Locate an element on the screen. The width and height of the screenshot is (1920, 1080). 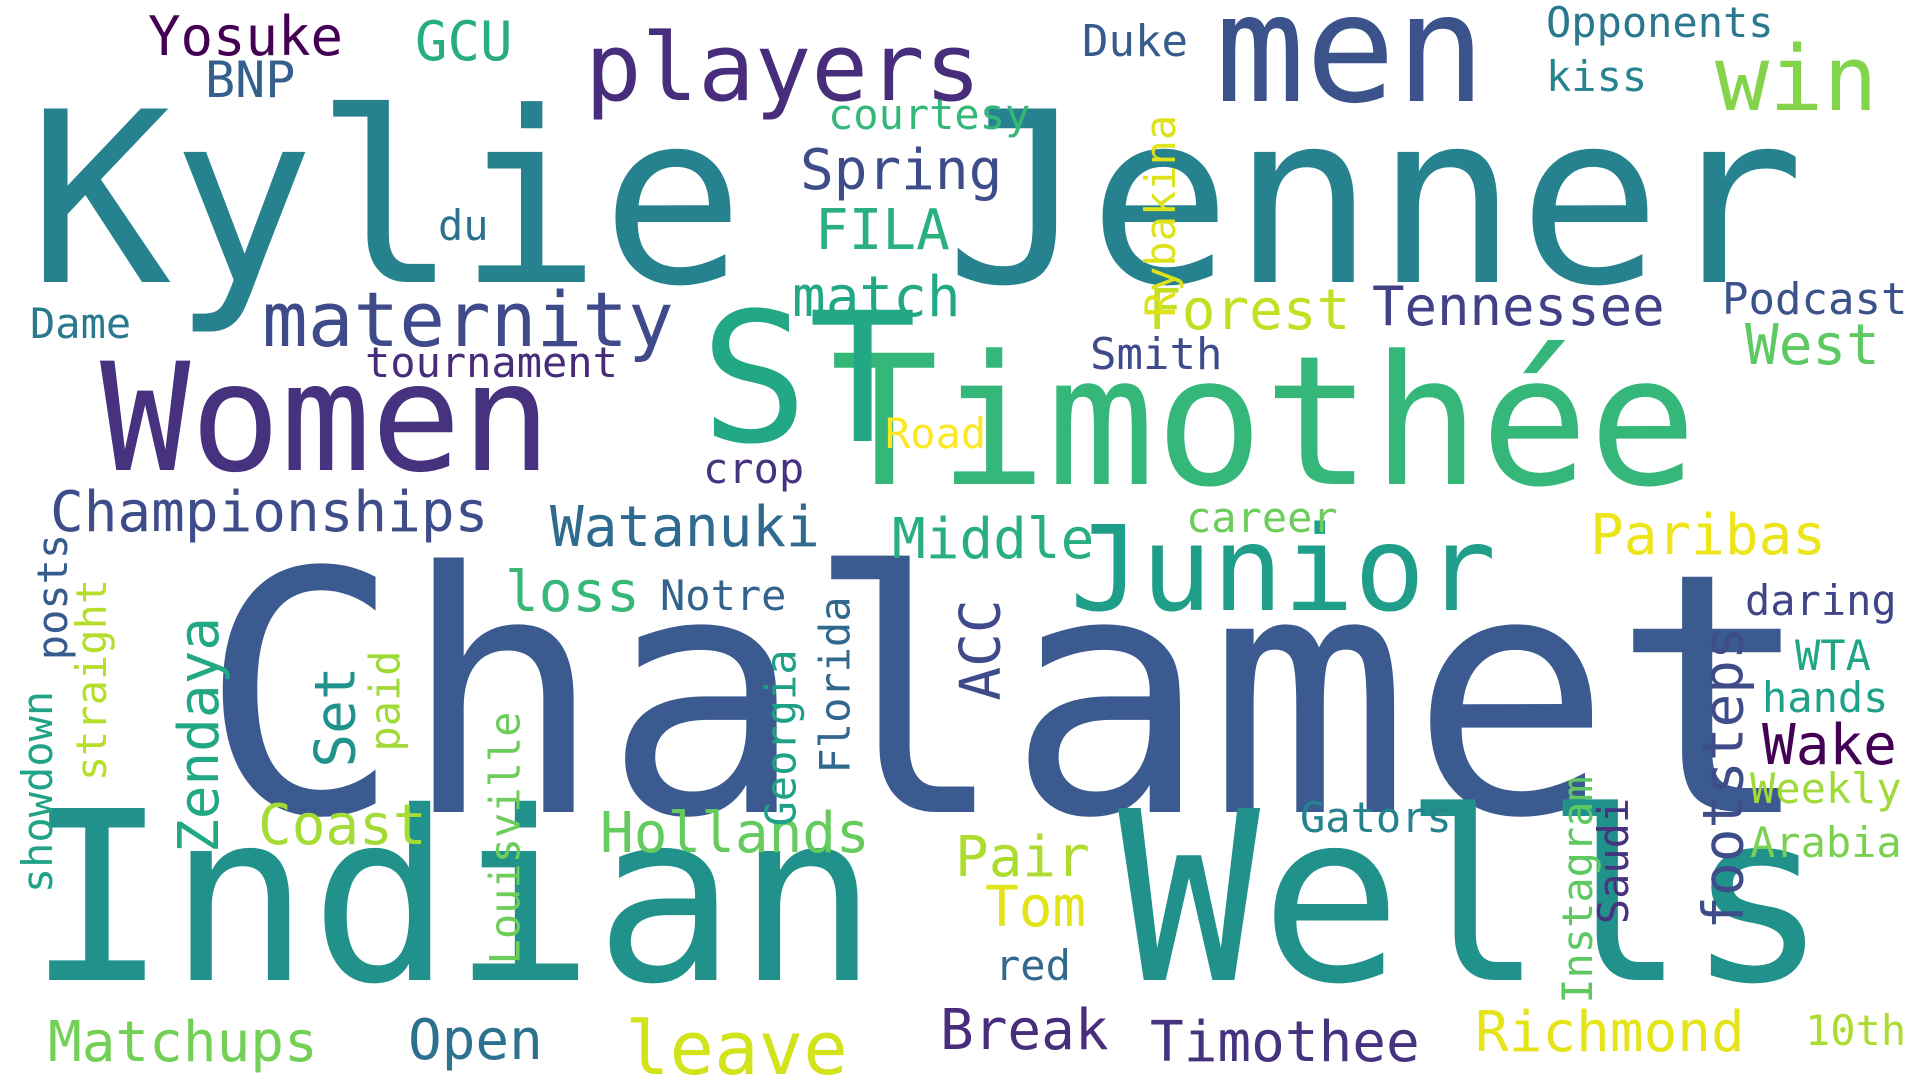
word-jenner: Jenner is located at coordinates (1375, 200).